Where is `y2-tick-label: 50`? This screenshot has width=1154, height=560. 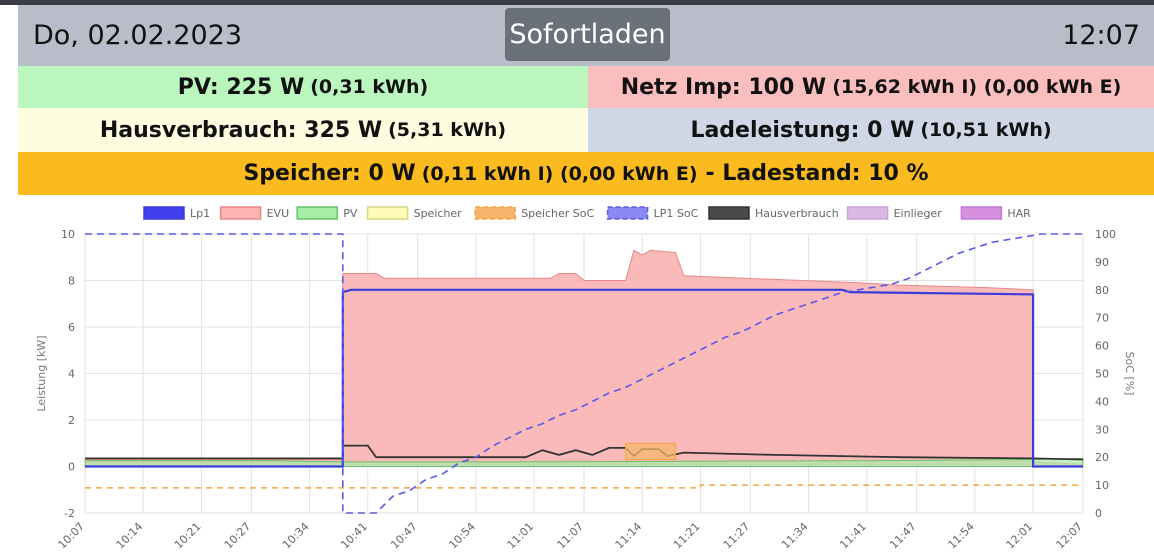
y2-tick-label: 50 is located at coordinates (1102, 374).